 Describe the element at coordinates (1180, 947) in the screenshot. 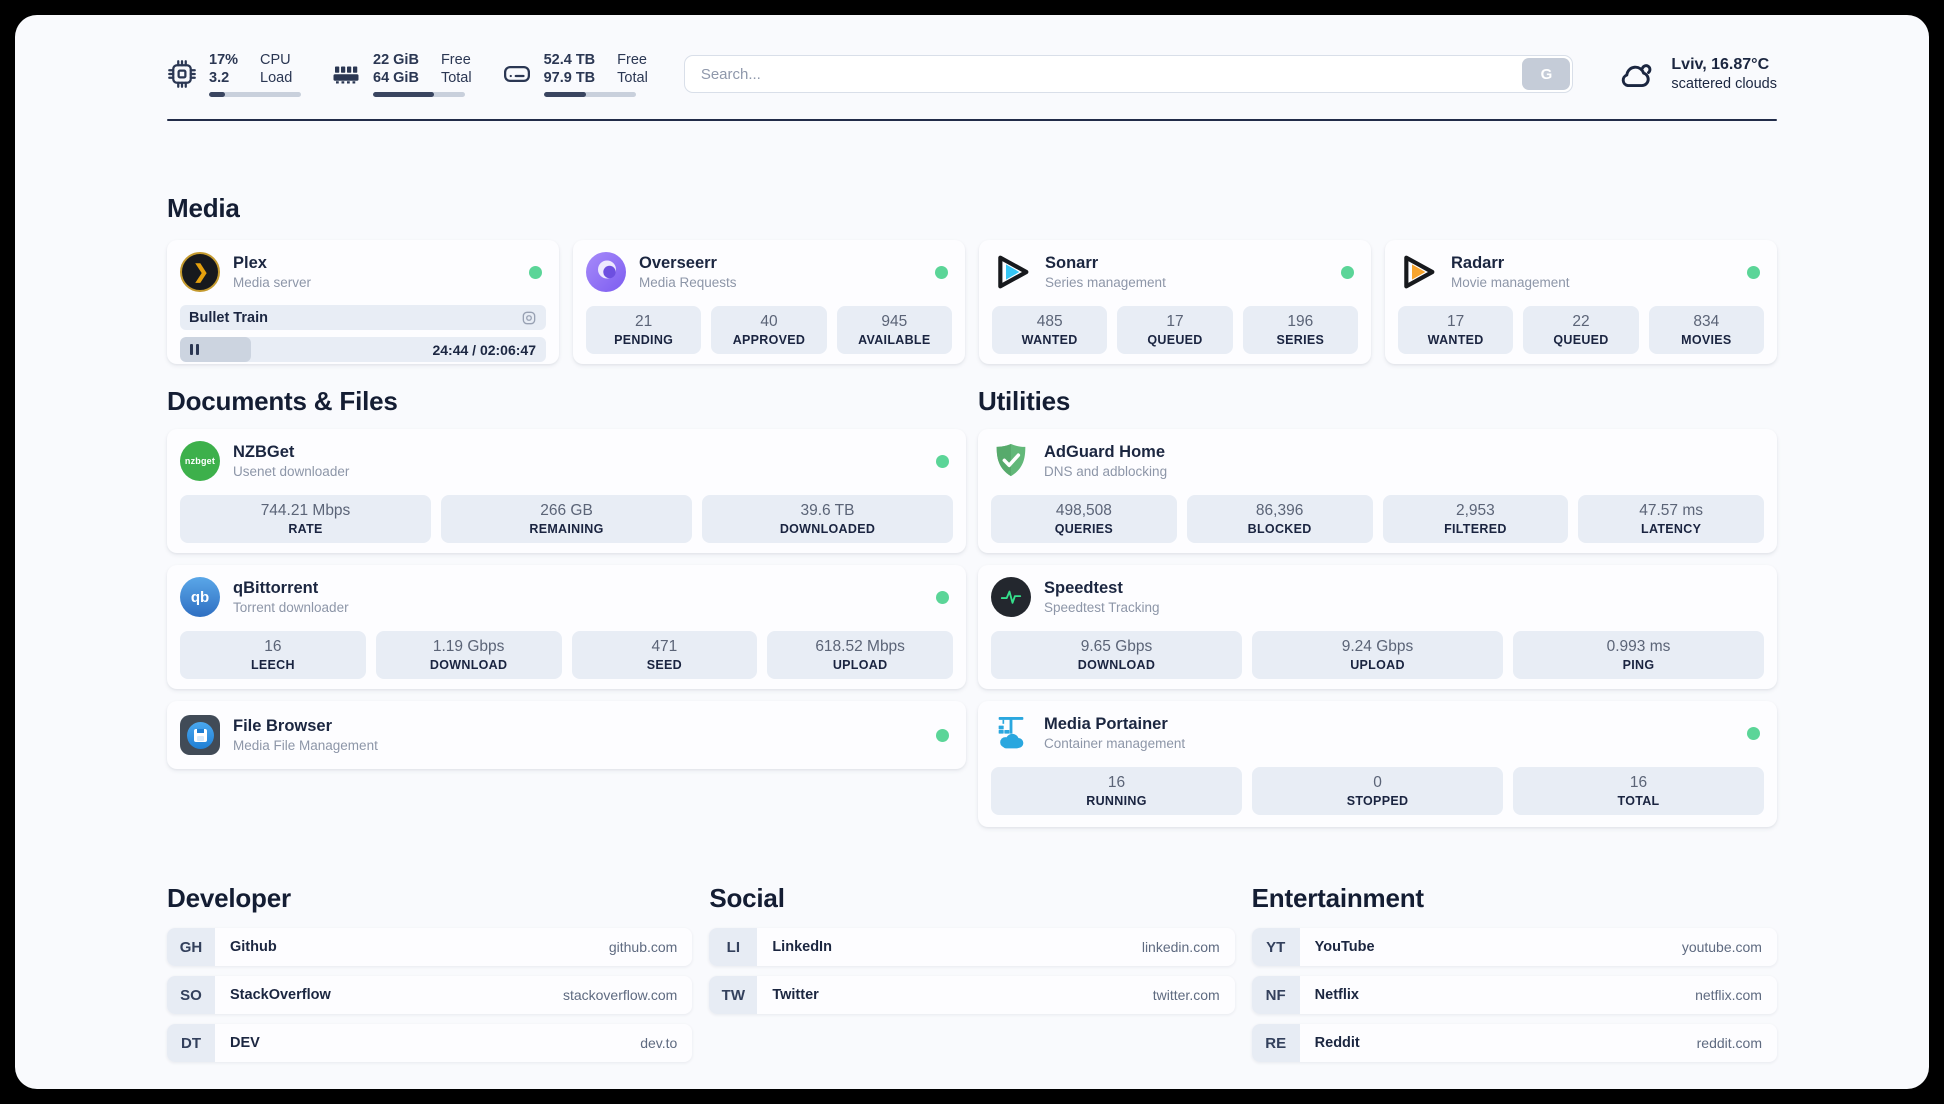

I see `bookmark-domain: linkedin.com` at that location.